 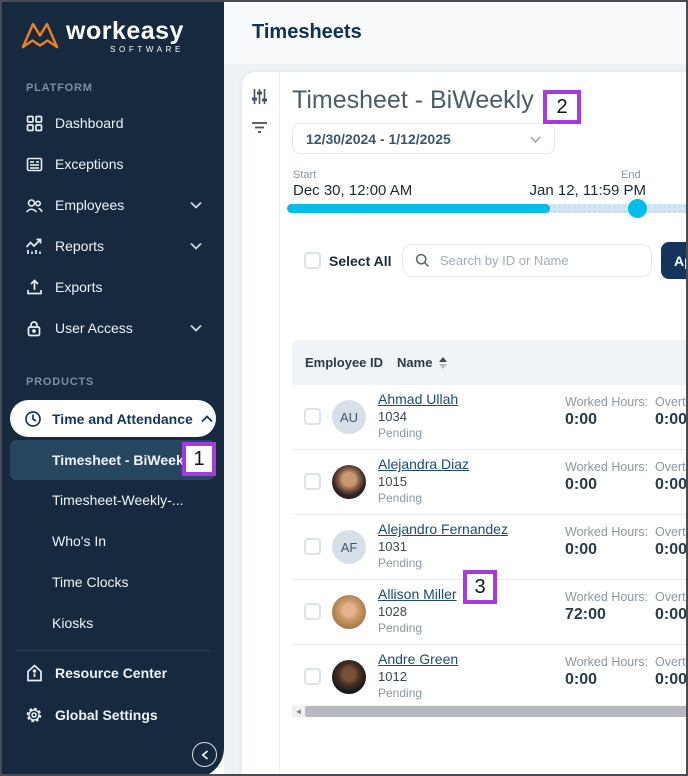 What do you see at coordinates (495, 711) in the screenshot?
I see `scrollbar-thumb` at bounding box center [495, 711].